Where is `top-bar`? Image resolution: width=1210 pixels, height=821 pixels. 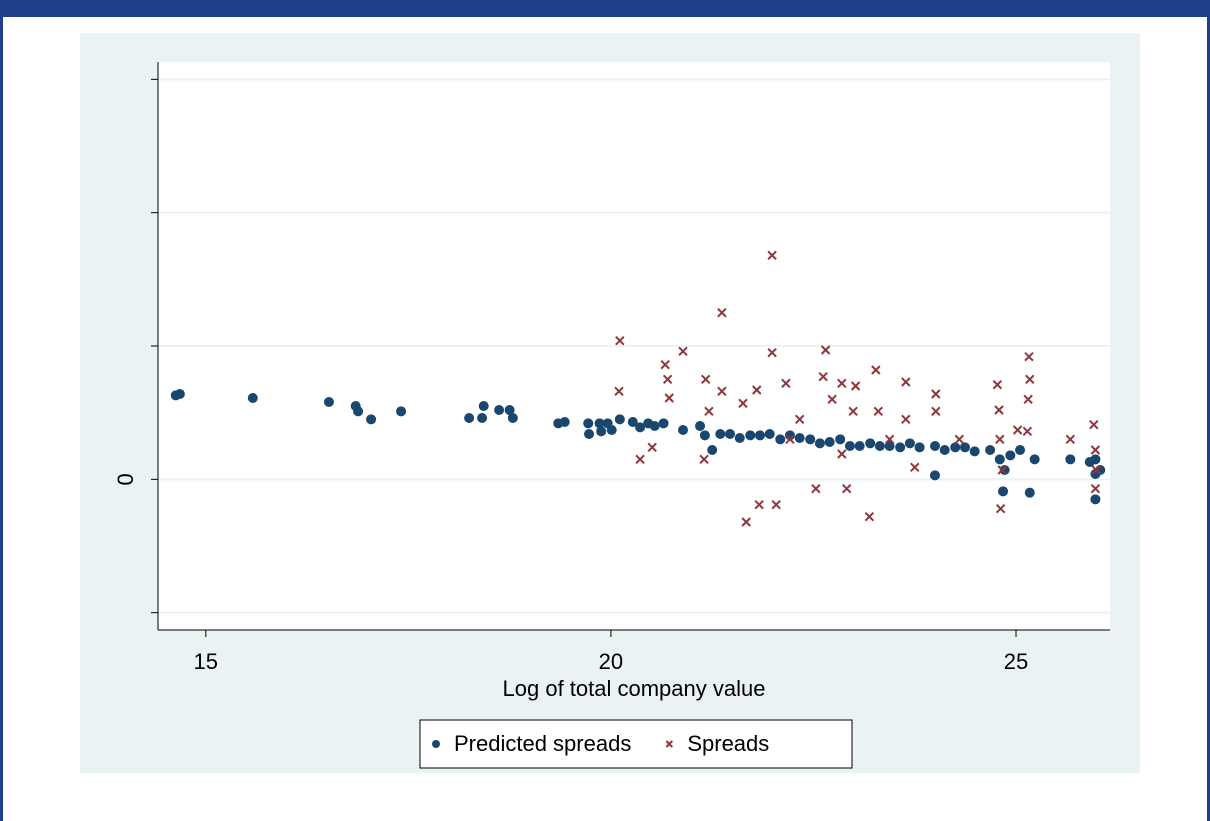 top-bar is located at coordinates (605, 8).